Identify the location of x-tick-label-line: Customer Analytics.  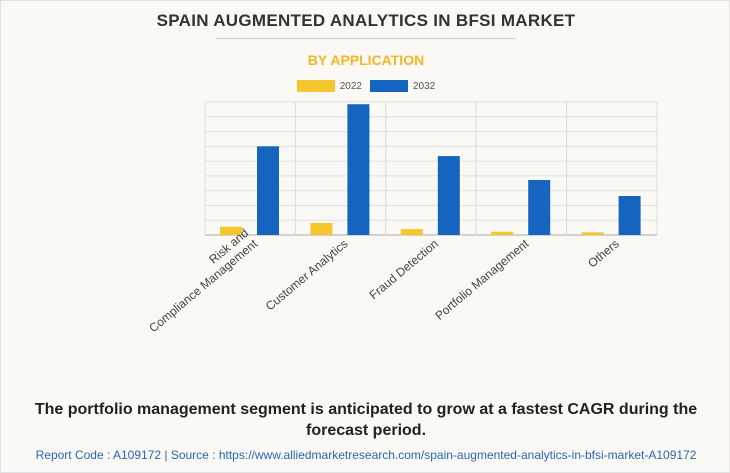
(307, 275).